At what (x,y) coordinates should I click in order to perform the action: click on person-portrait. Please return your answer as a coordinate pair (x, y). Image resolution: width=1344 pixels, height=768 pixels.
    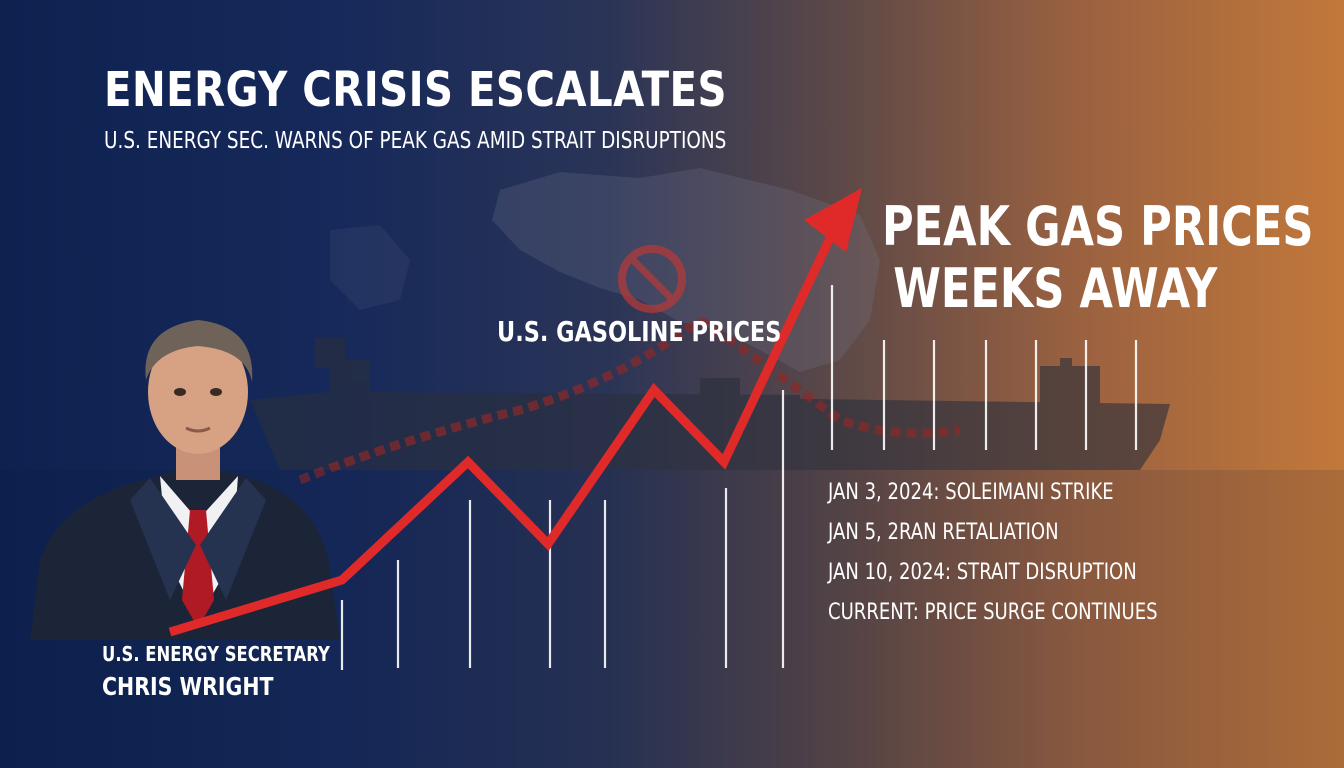
    Looking at the image, I should click on (185, 480).